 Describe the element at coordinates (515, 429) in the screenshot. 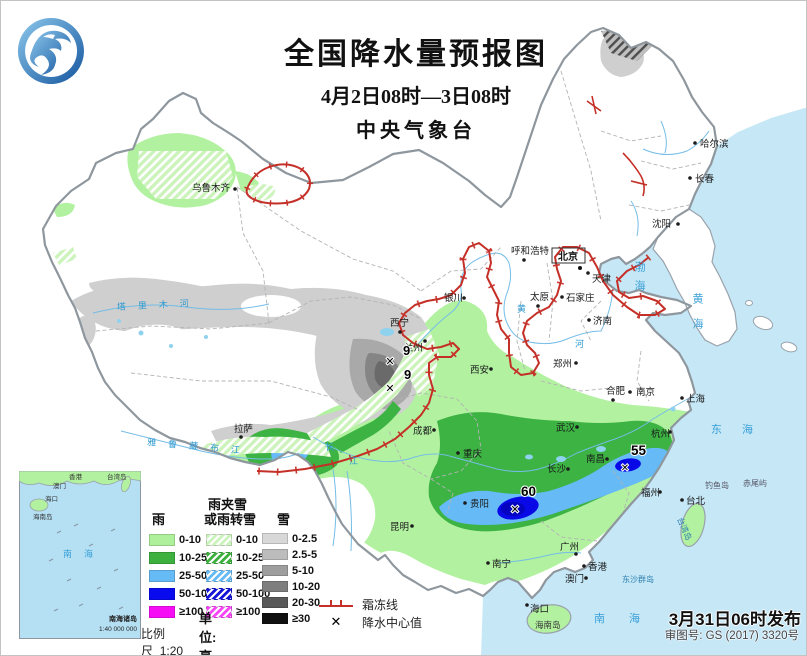

I see `precip-center-markers: ✕ 9 ✕ 9 ✕ 60 ✕ 55` at that location.